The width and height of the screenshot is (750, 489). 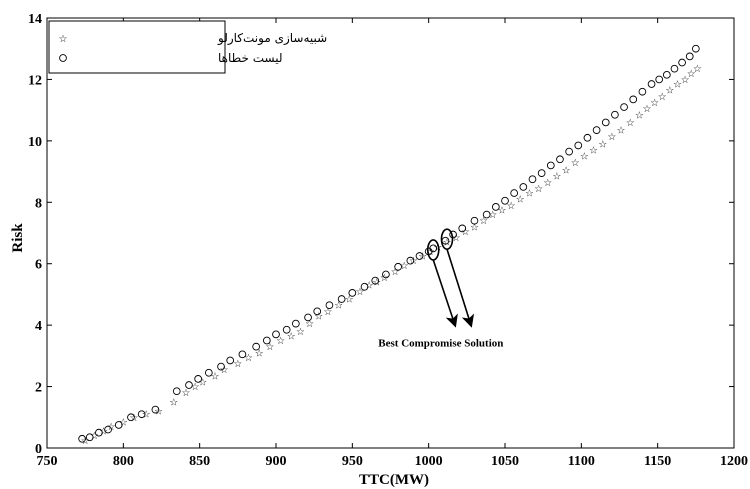 What do you see at coordinates (276, 461) in the screenshot?
I see `x-tick-label: 900` at bounding box center [276, 461].